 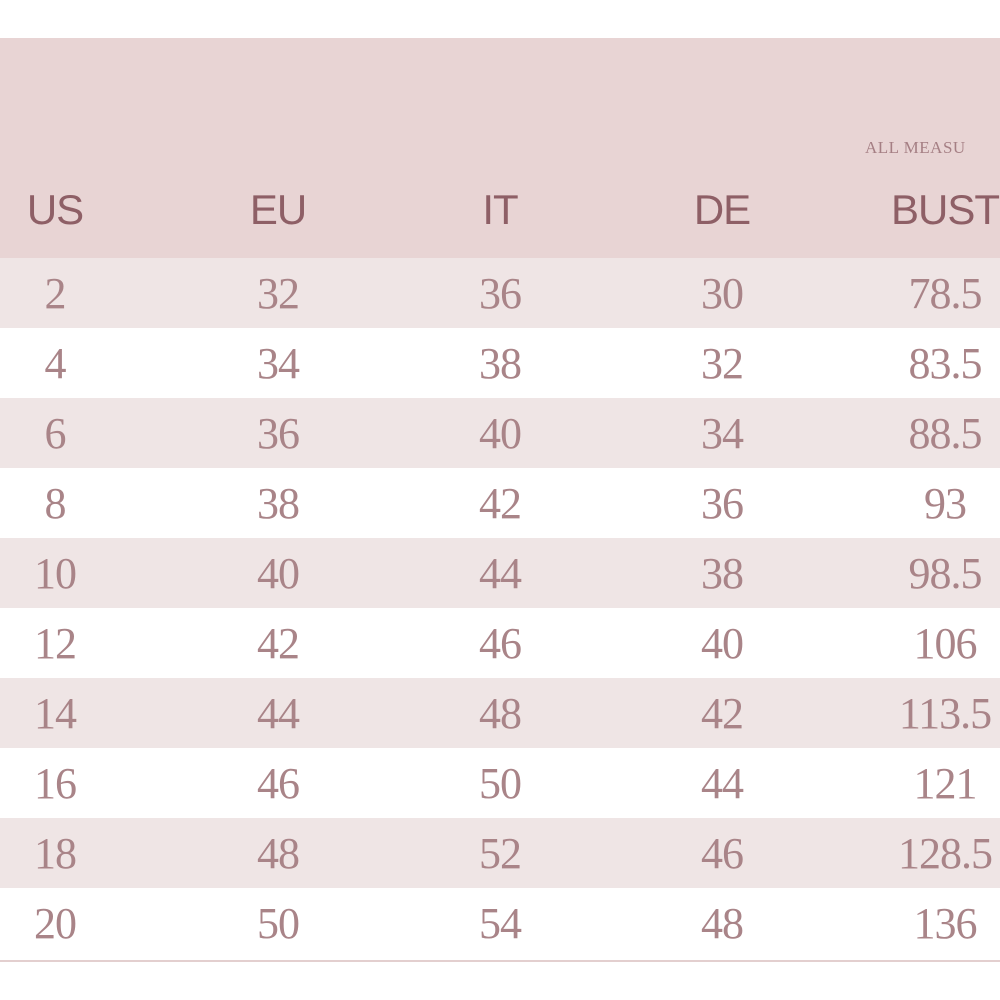 What do you see at coordinates (945, 293) in the screenshot?
I see `table-cell: 78.5` at bounding box center [945, 293].